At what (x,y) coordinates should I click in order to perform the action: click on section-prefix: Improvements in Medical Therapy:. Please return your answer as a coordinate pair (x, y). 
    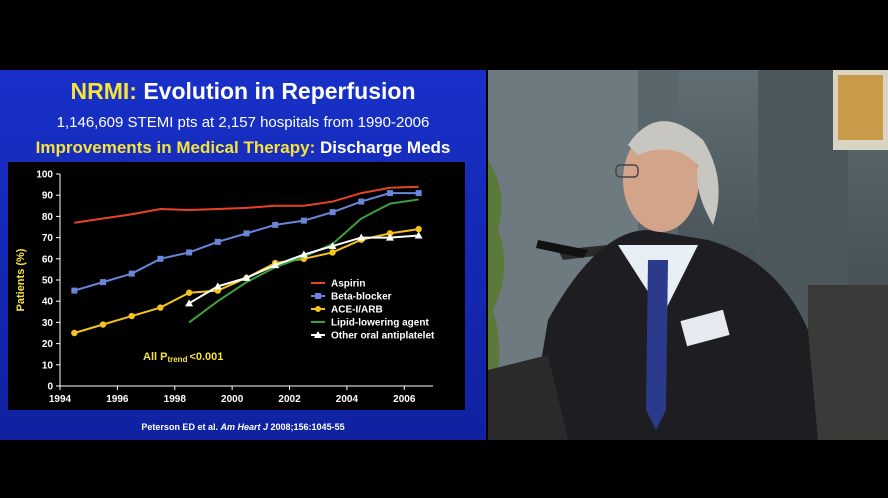
    Looking at the image, I should click on (175, 147).